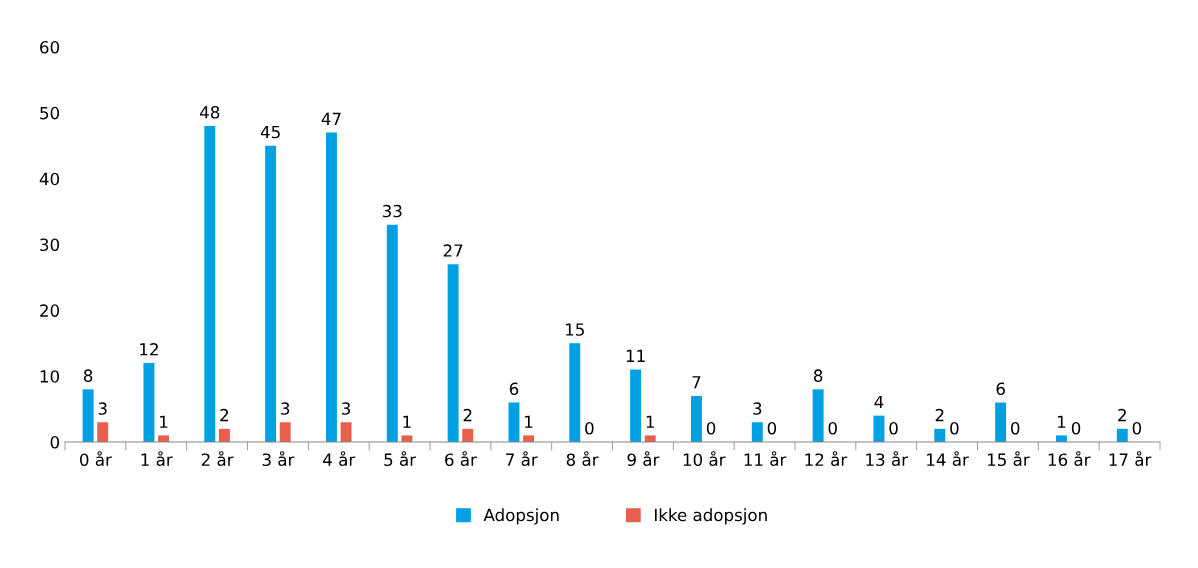  Describe the element at coordinates (400, 459) in the screenshot. I see `x-tick-label: 5 år` at that location.